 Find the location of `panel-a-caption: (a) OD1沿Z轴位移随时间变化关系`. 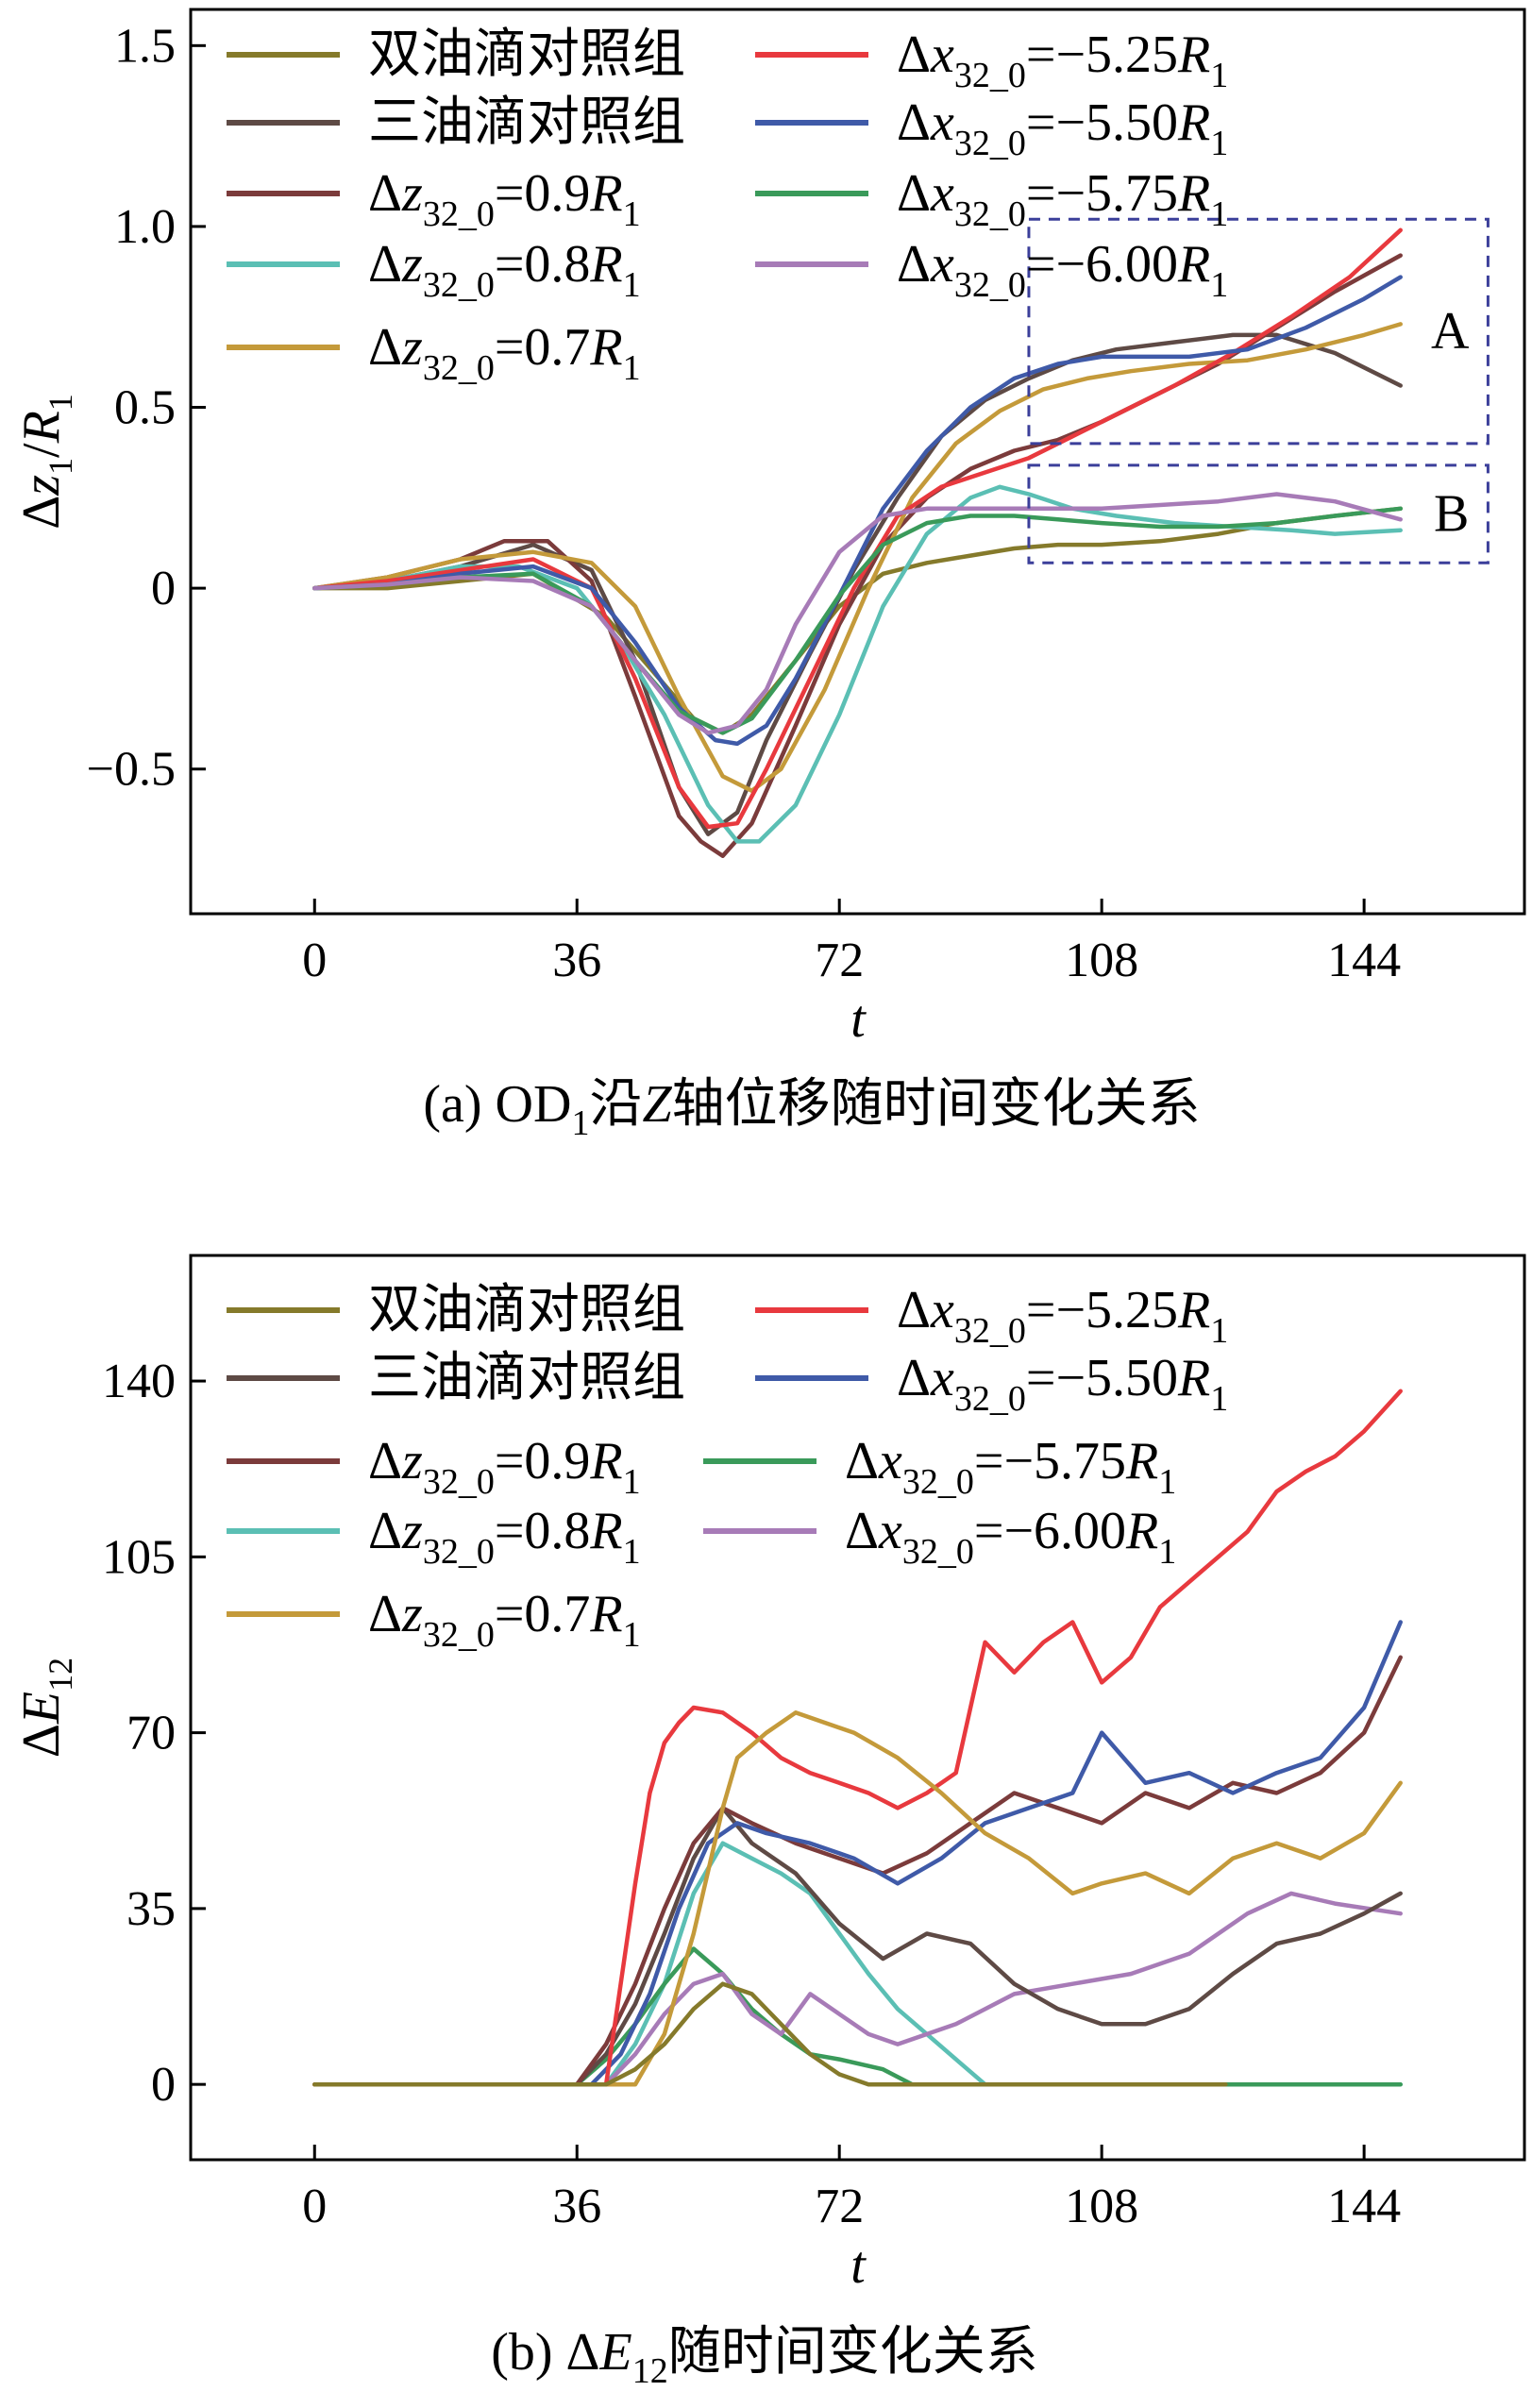

panel-a-caption: (a) OD1沿Z轴位移随时间变化关系 is located at coordinates (812, 1109).